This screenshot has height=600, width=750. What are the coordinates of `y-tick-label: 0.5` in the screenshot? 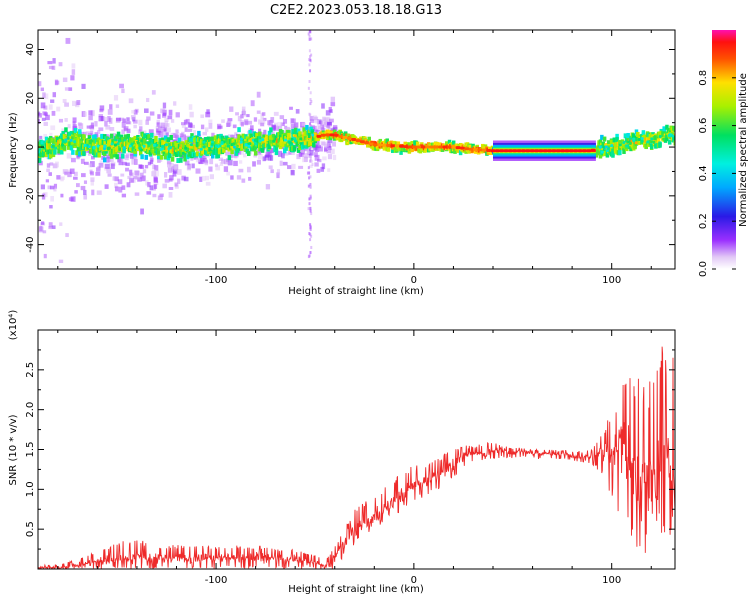 It's located at (30, 529).